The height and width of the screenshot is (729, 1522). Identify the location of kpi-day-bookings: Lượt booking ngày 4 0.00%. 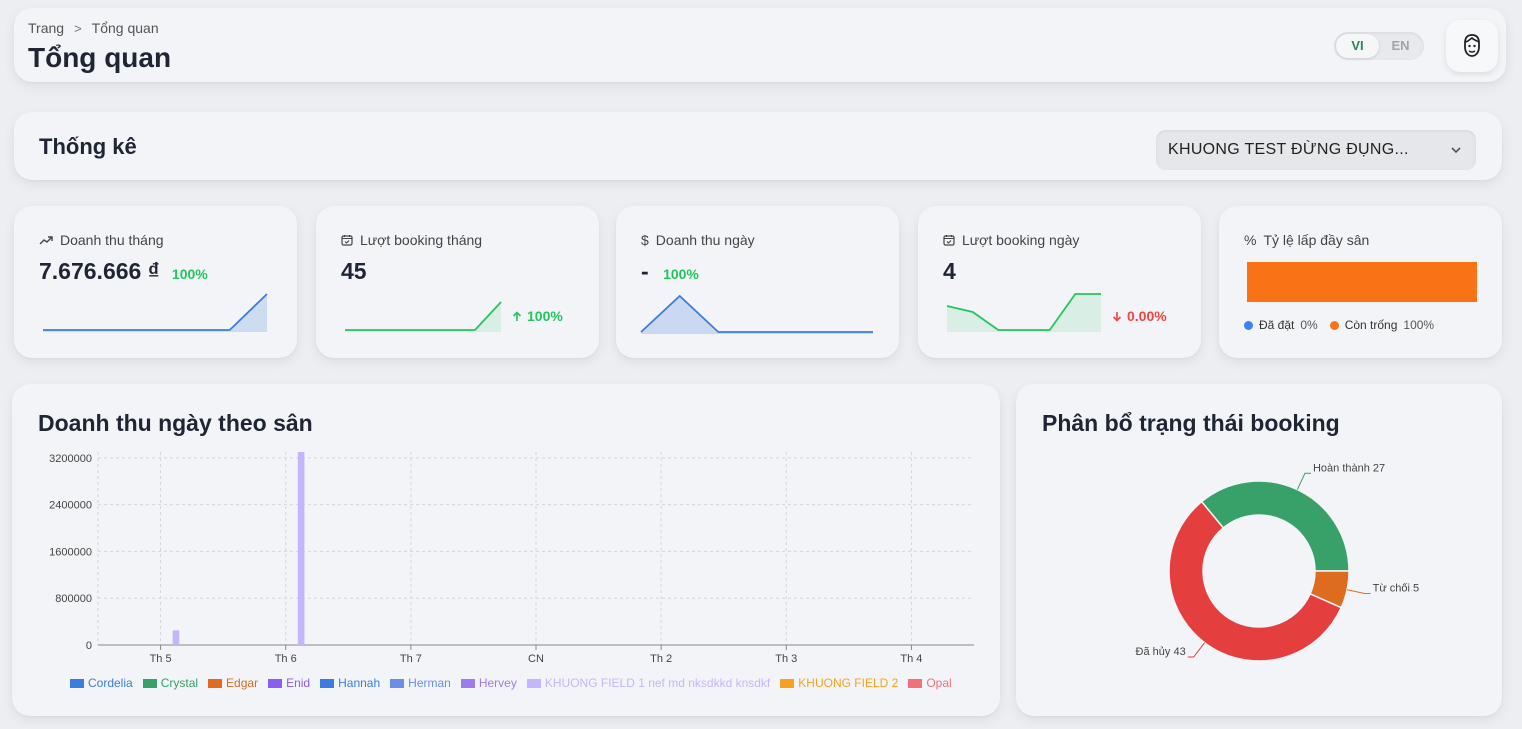
(1059, 282).